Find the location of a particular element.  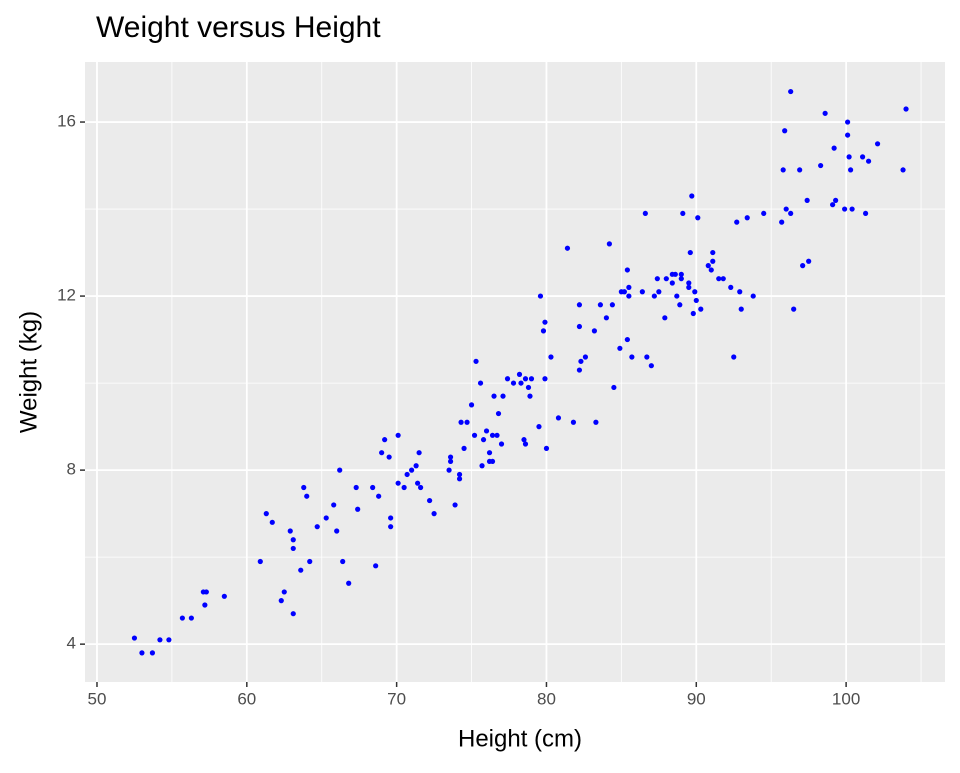

x-tick-label: 70 is located at coordinates (396, 698).